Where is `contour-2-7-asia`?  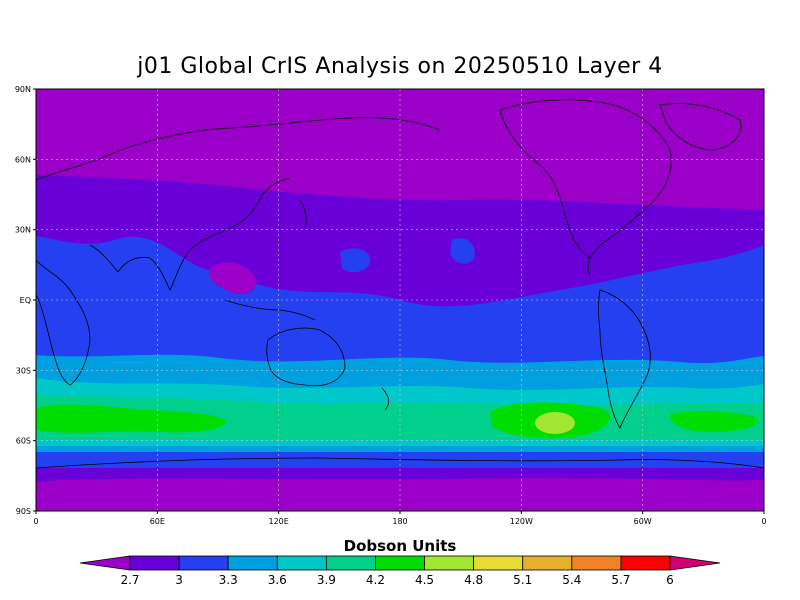 contour-2-7-asia is located at coordinates (232, 278).